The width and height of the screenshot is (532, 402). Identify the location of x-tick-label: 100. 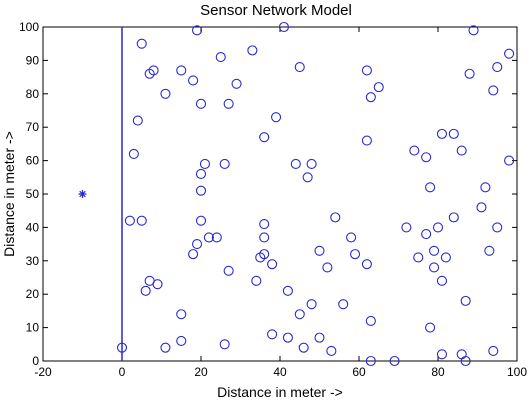
(517, 372).